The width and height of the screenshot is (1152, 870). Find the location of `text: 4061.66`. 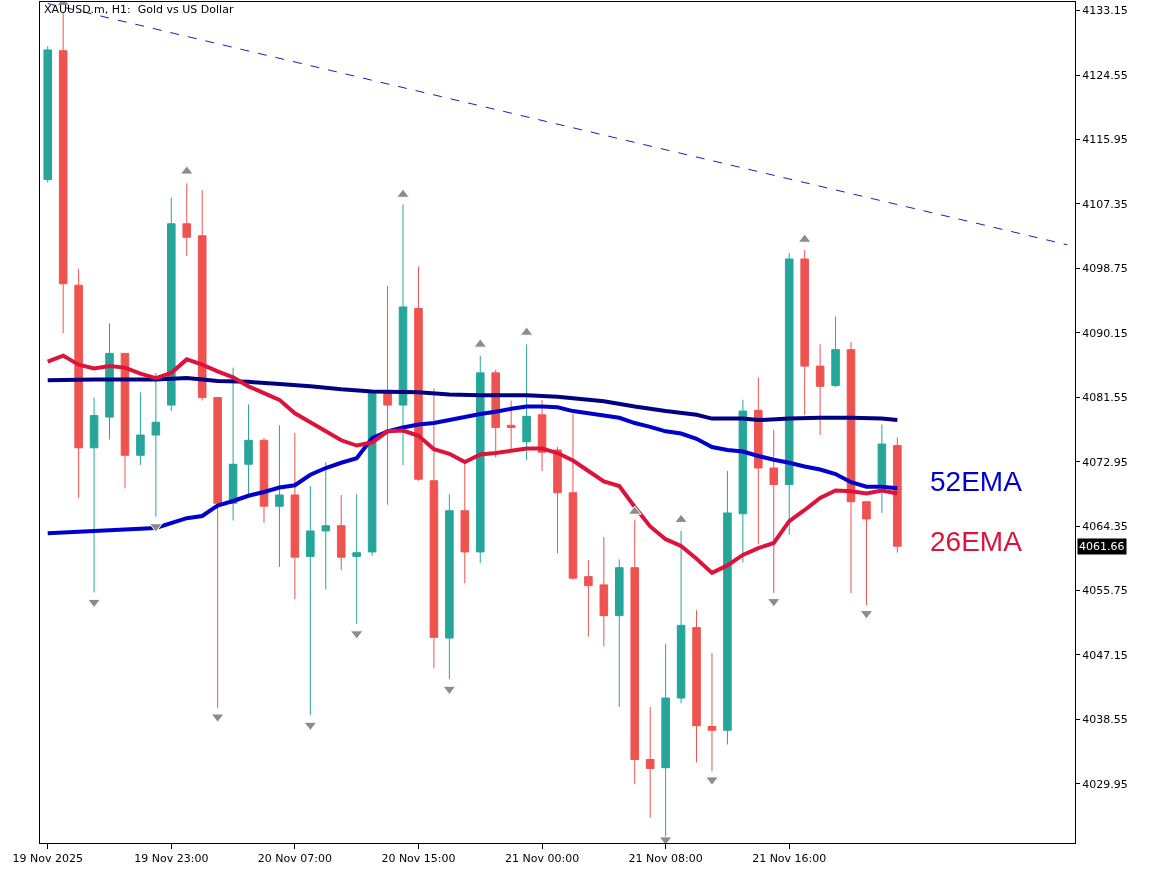

text: 4061.66 is located at coordinates (1102, 546).